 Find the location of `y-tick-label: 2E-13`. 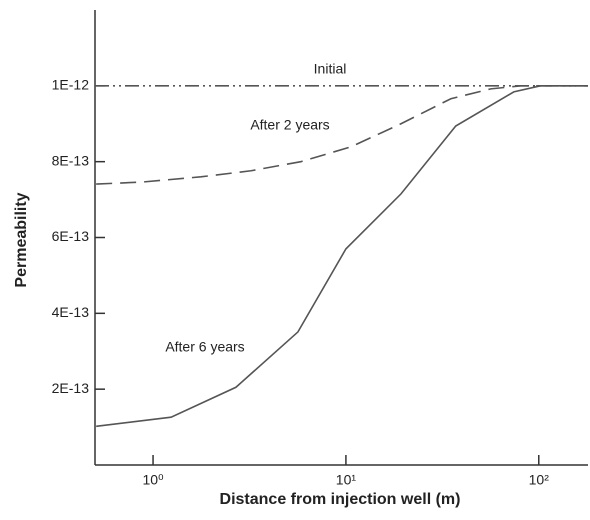

y-tick-label: 2E-13 is located at coordinates (71, 388).